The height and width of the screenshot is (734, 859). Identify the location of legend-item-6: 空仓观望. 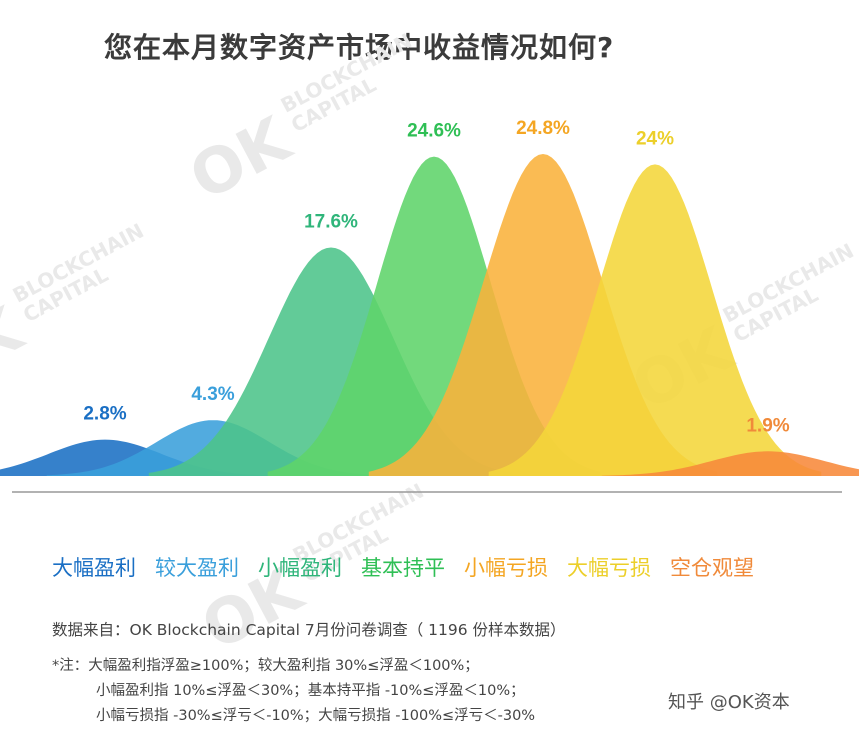
(712, 568).